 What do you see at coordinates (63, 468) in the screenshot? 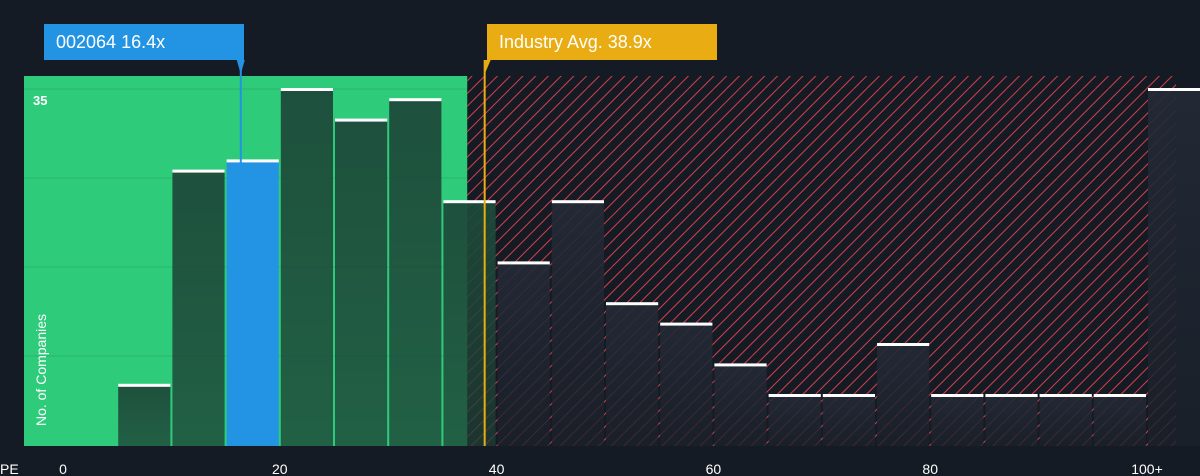
I see `x-tick-label: 0` at bounding box center [63, 468].